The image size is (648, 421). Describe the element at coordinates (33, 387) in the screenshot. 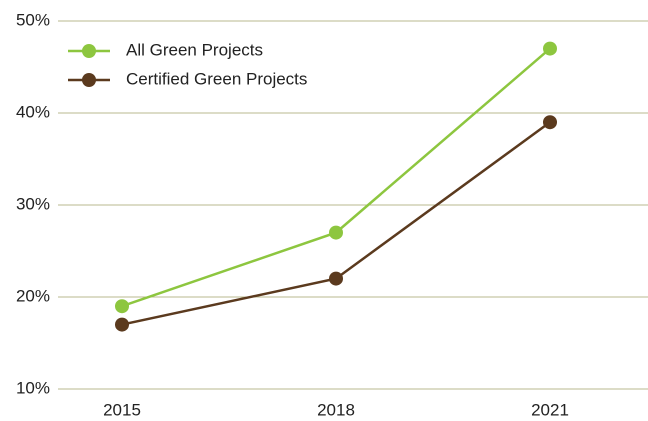

I see `y-tick-label: 10%` at that location.